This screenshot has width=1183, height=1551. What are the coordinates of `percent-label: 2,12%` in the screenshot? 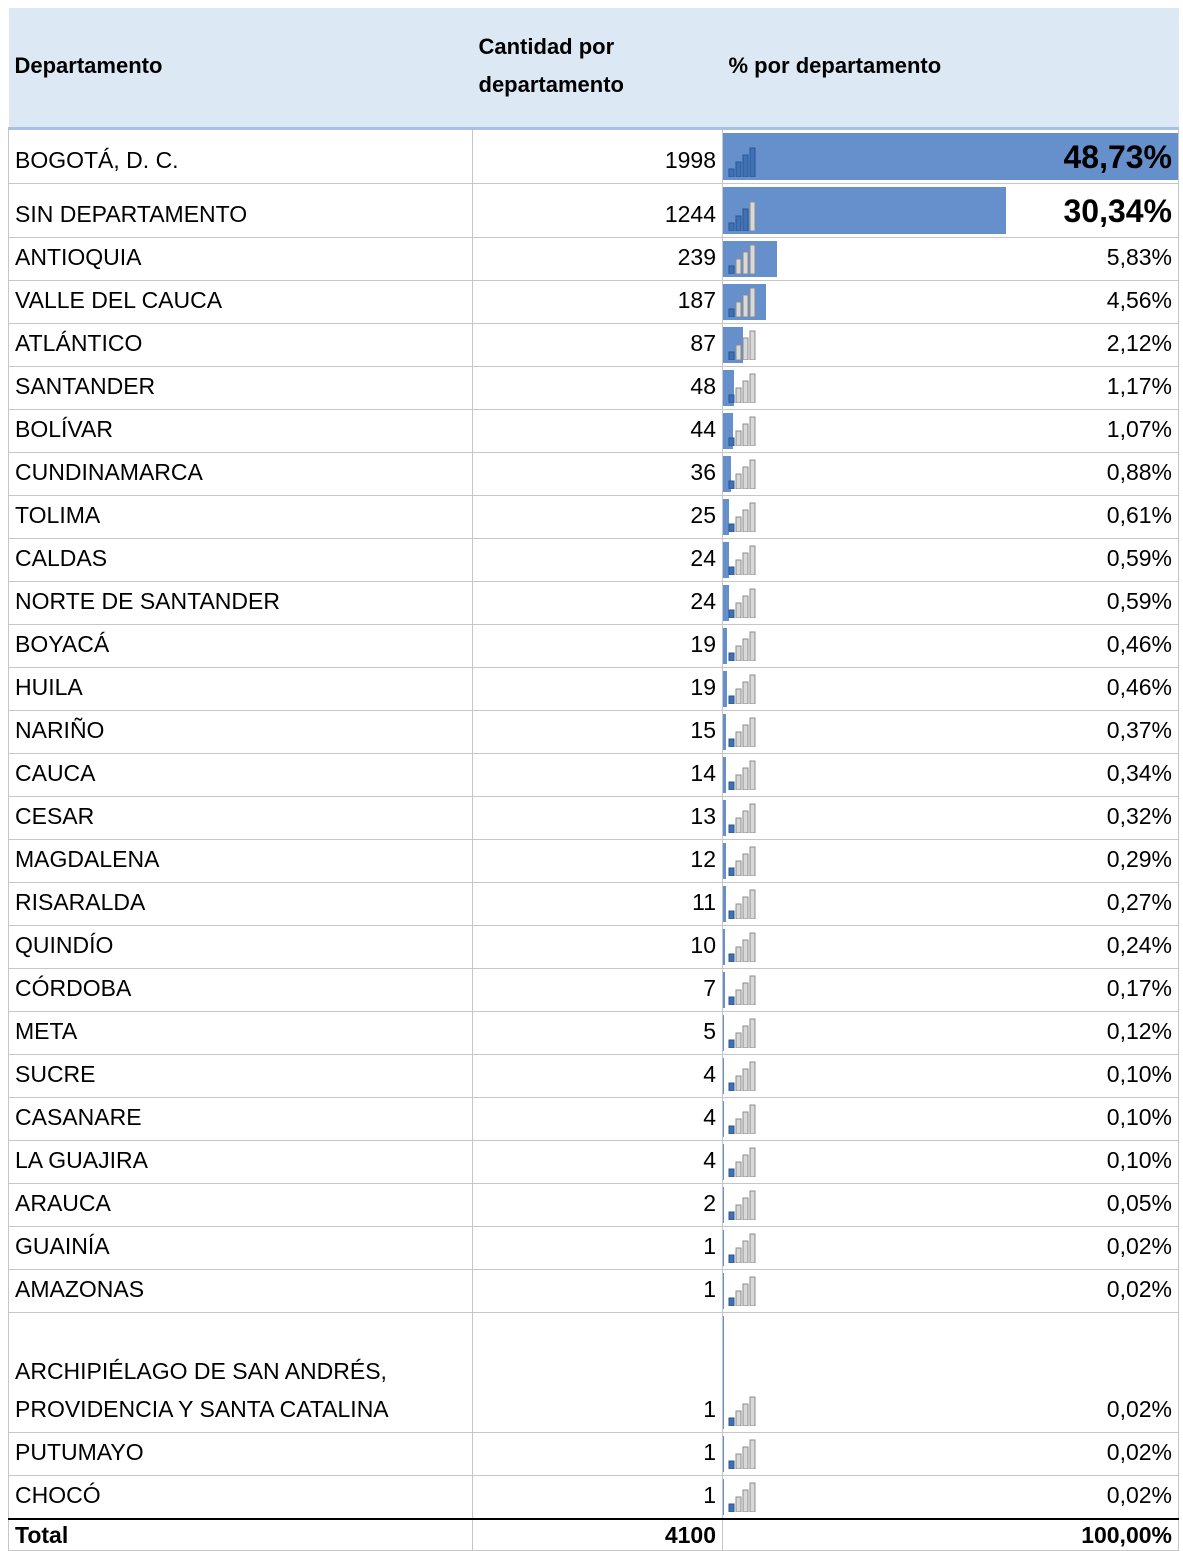 It's located at (1139, 343).